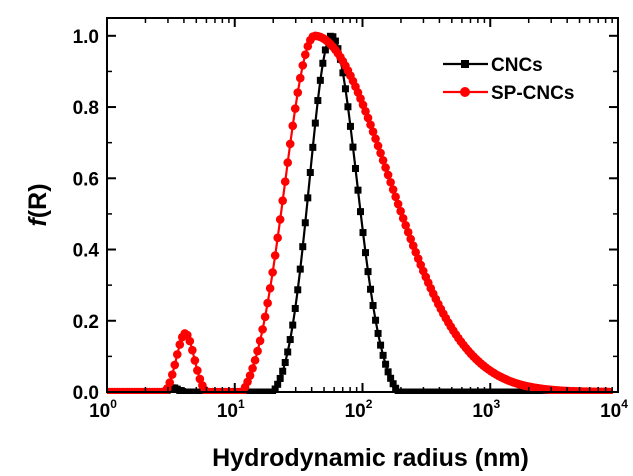  Describe the element at coordinates (508, 79) in the screenshot. I see `legend: CNCs SP-CNCs` at that location.